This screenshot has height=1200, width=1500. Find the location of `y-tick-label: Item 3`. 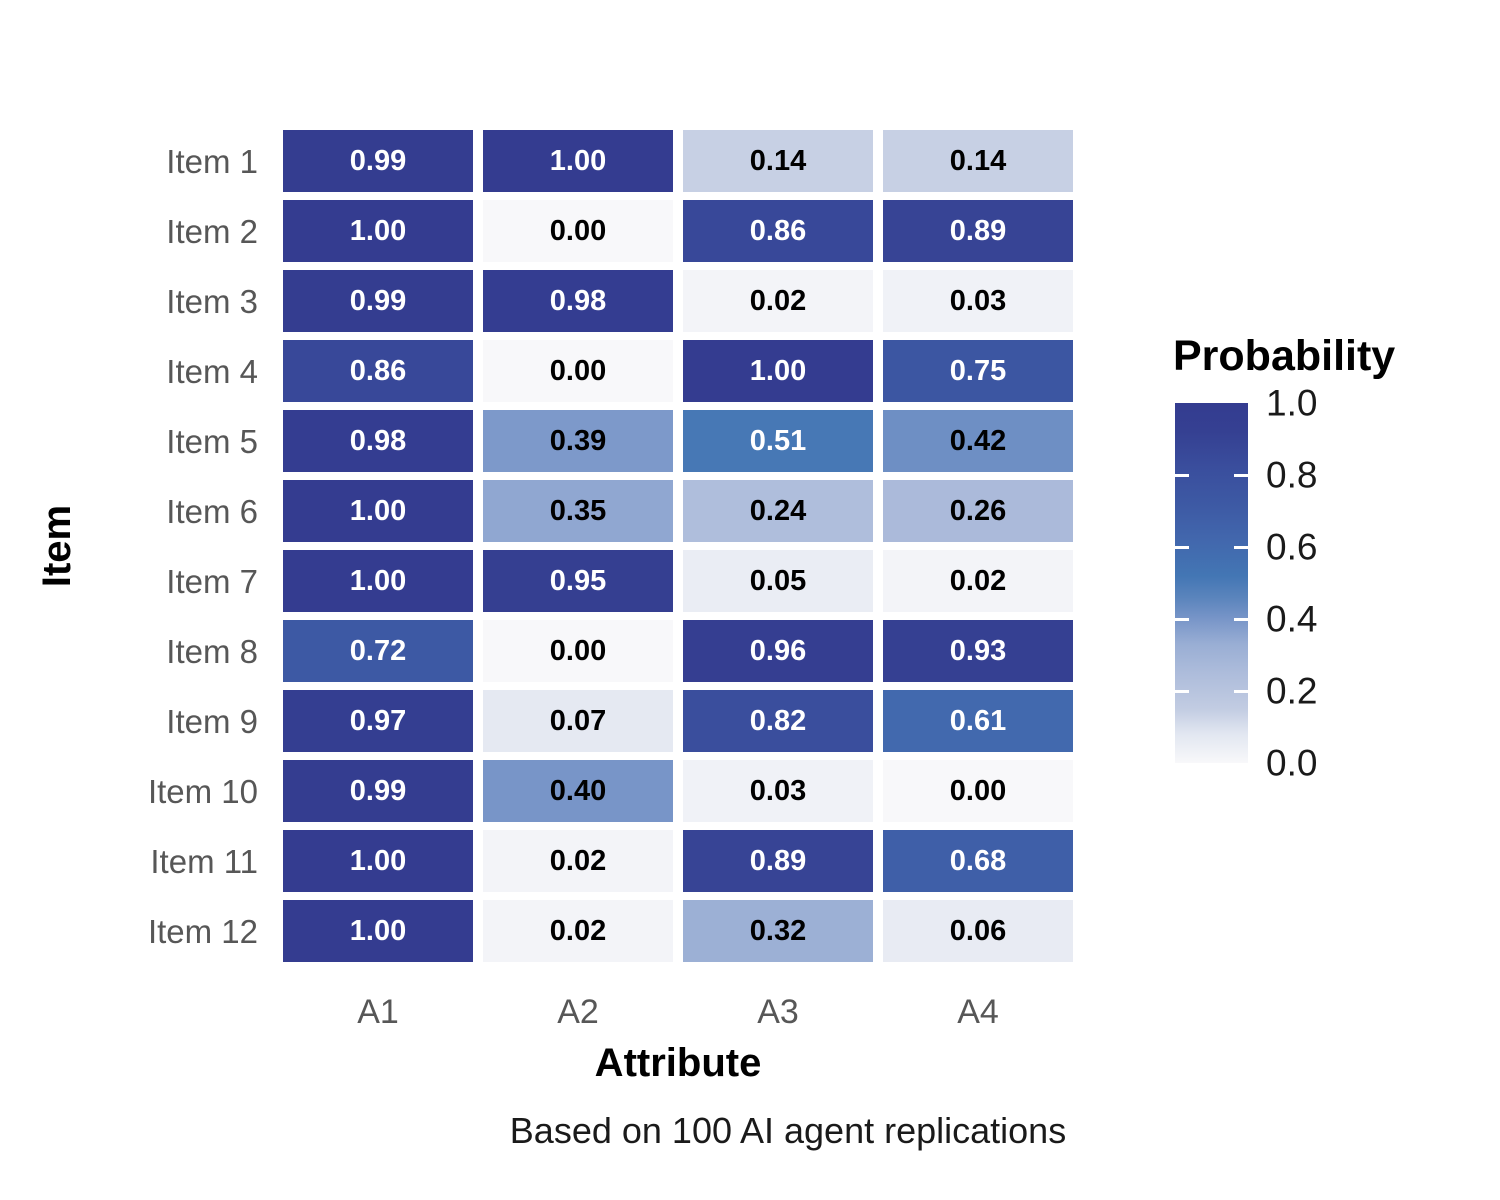

y-tick-label: Item 3 is located at coordinates (212, 301).